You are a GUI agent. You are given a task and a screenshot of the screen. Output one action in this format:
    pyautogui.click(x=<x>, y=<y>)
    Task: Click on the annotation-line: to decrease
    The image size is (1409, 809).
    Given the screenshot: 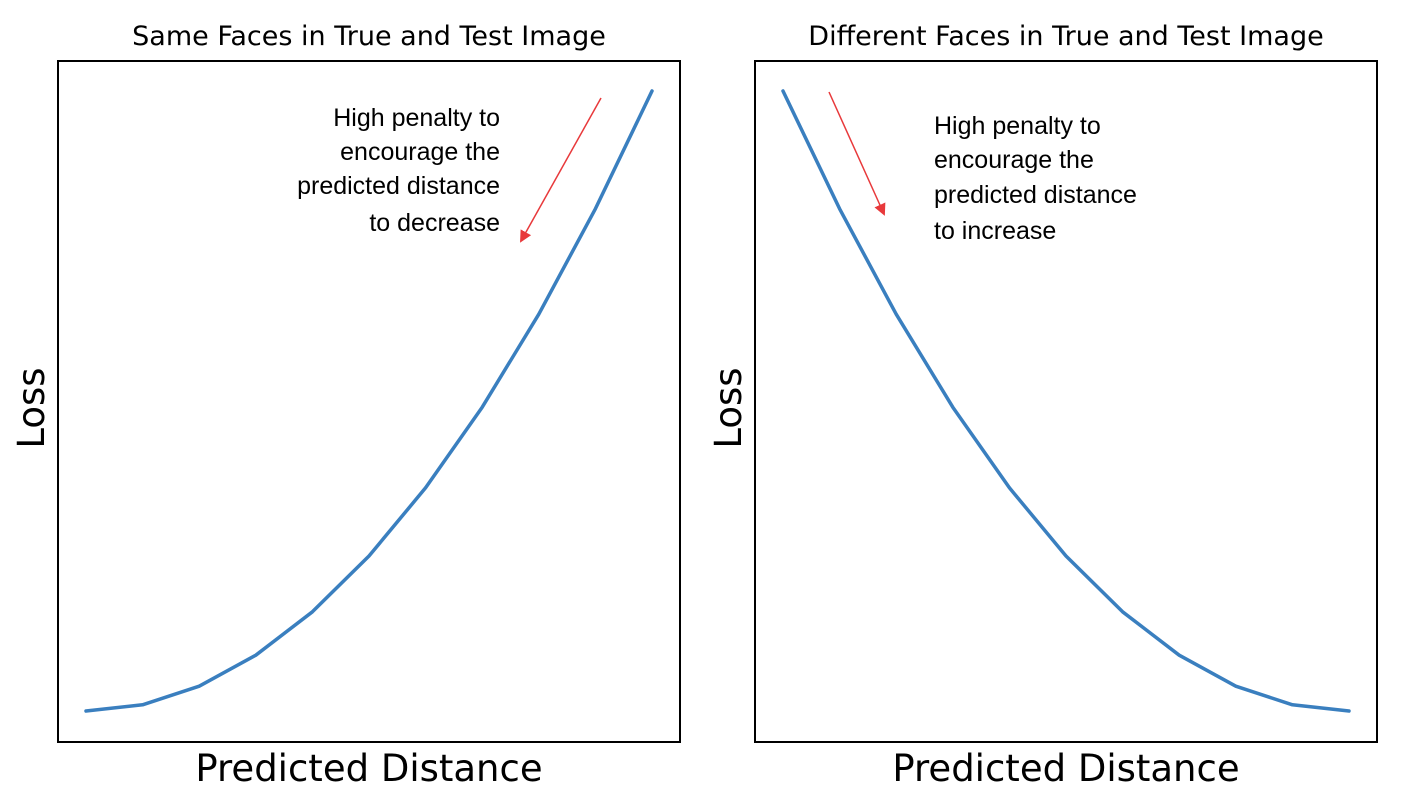 What is the action you would take?
    pyautogui.click(x=434, y=223)
    